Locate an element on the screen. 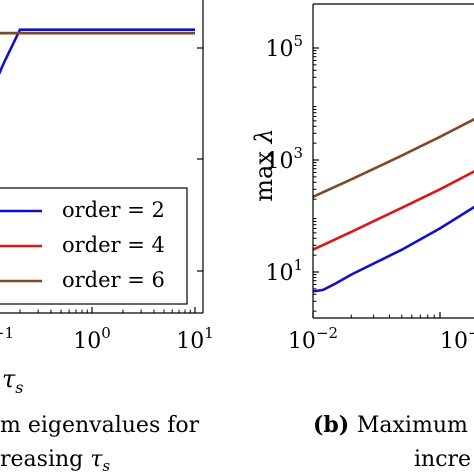 The image size is (474, 474). legend-entry-3: order = 6 is located at coordinates (113, 280).